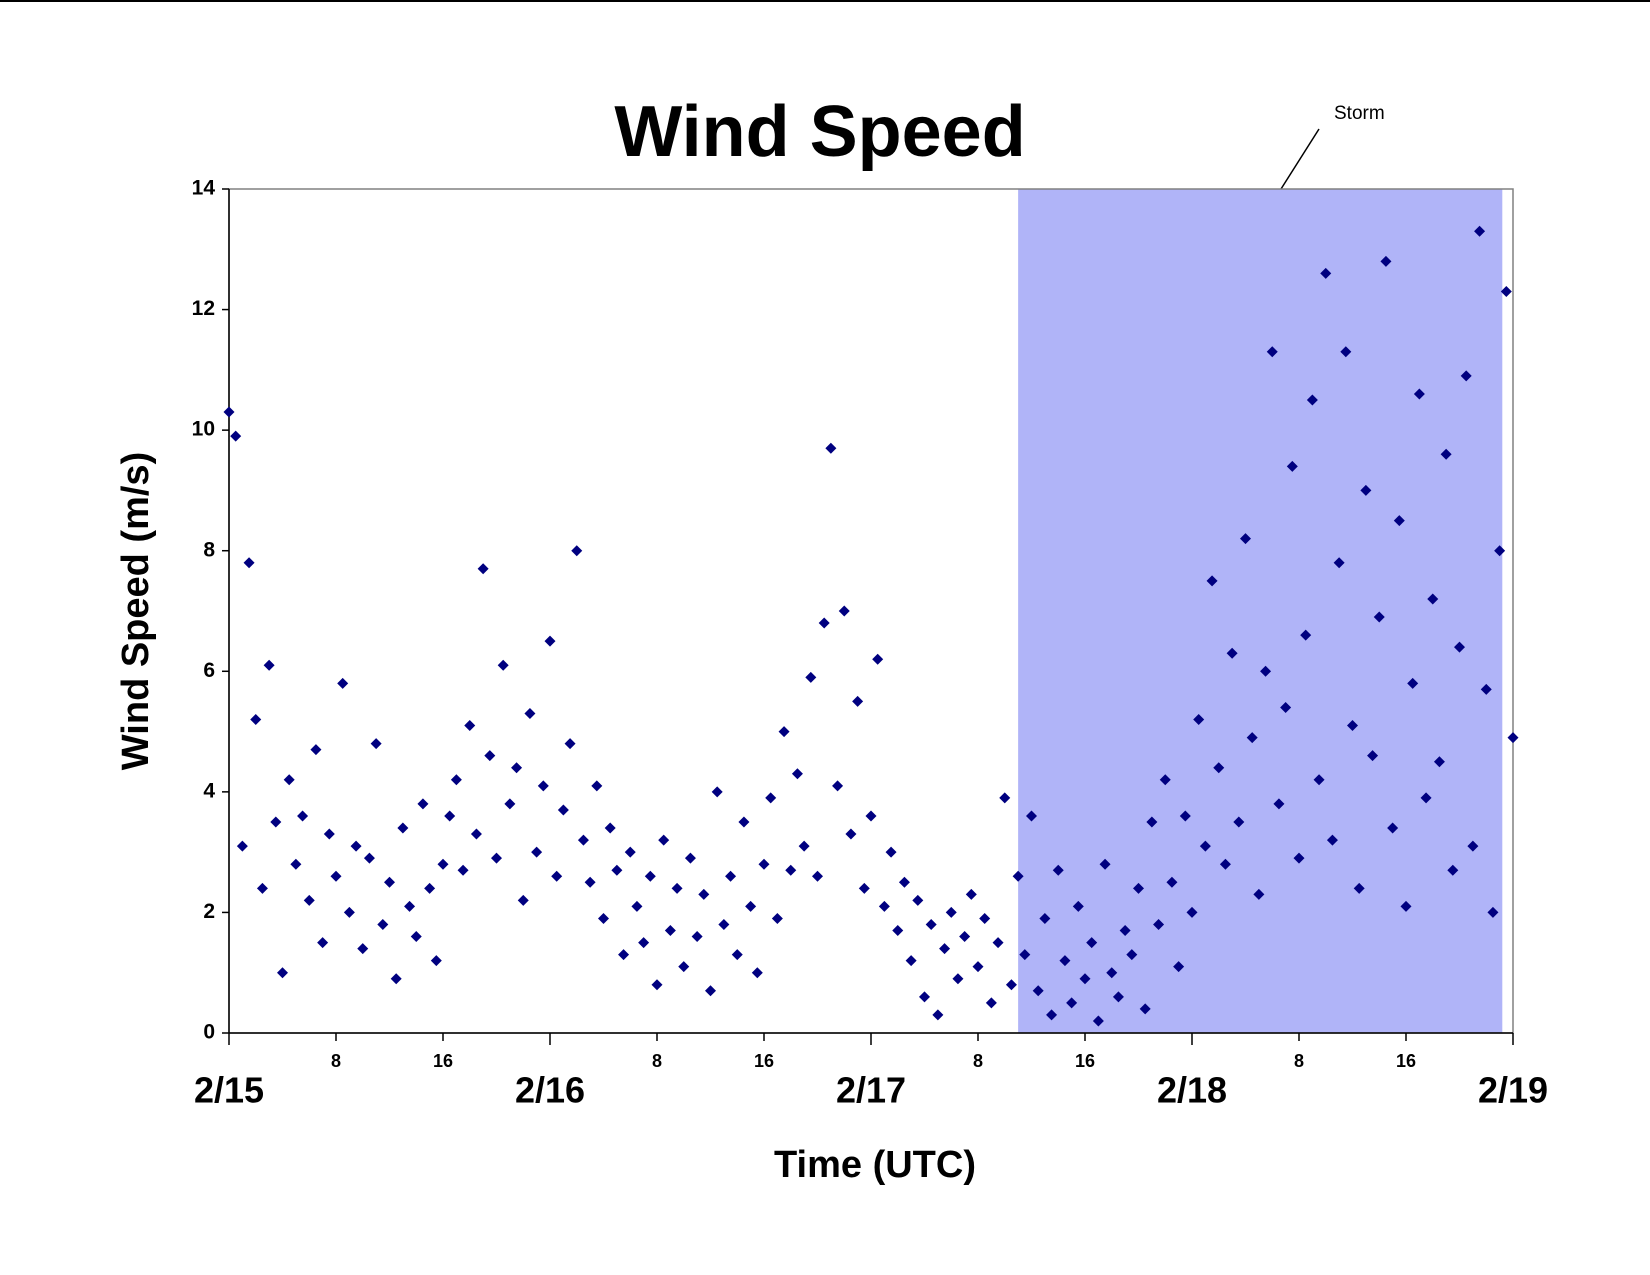 The width and height of the screenshot is (1650, 1275). What do you see at coordinates (1513, 1090) in the screenshot?
I see `x-tick-label: 2/19` at bounding box center [1513, 1090].